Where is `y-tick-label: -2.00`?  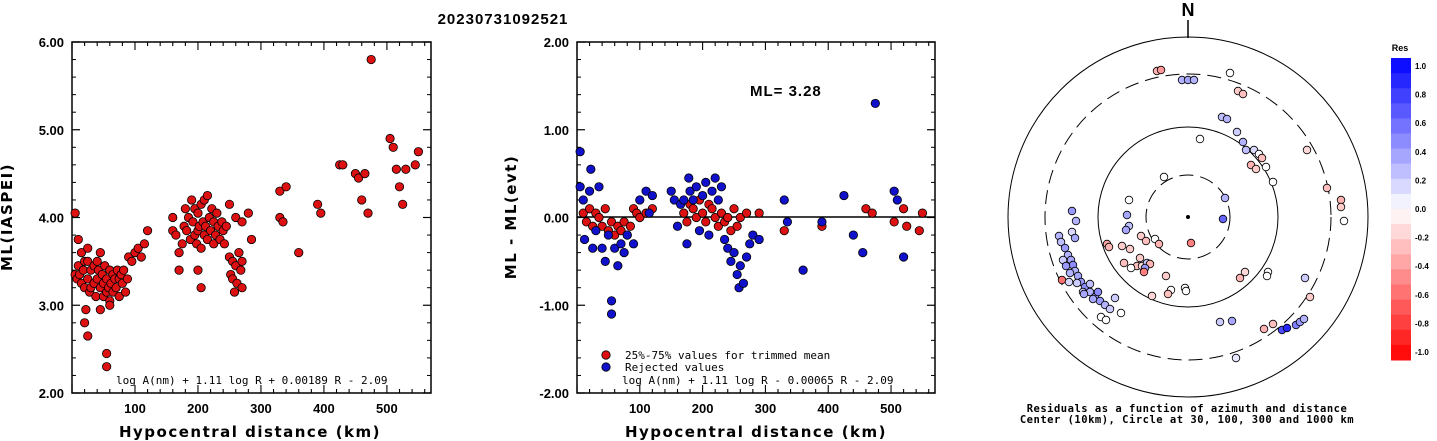 y-tick-label: -2.00 is located at coordinates (554, 393).